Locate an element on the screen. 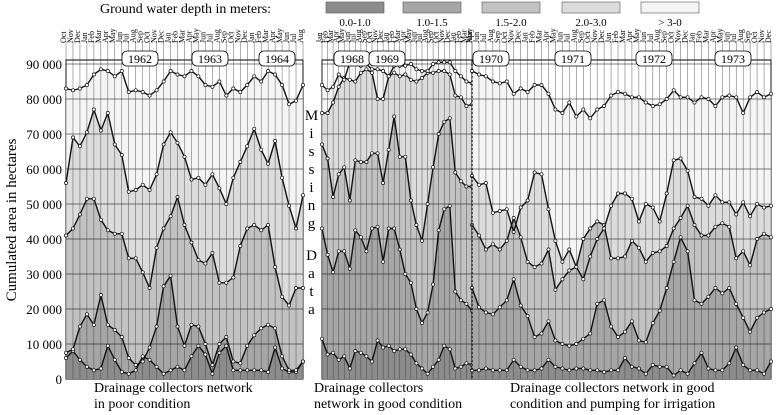 Image resolution: width=776 pixels, height=415 pixels. missing-letter: a is located at coordinates (312, 310).